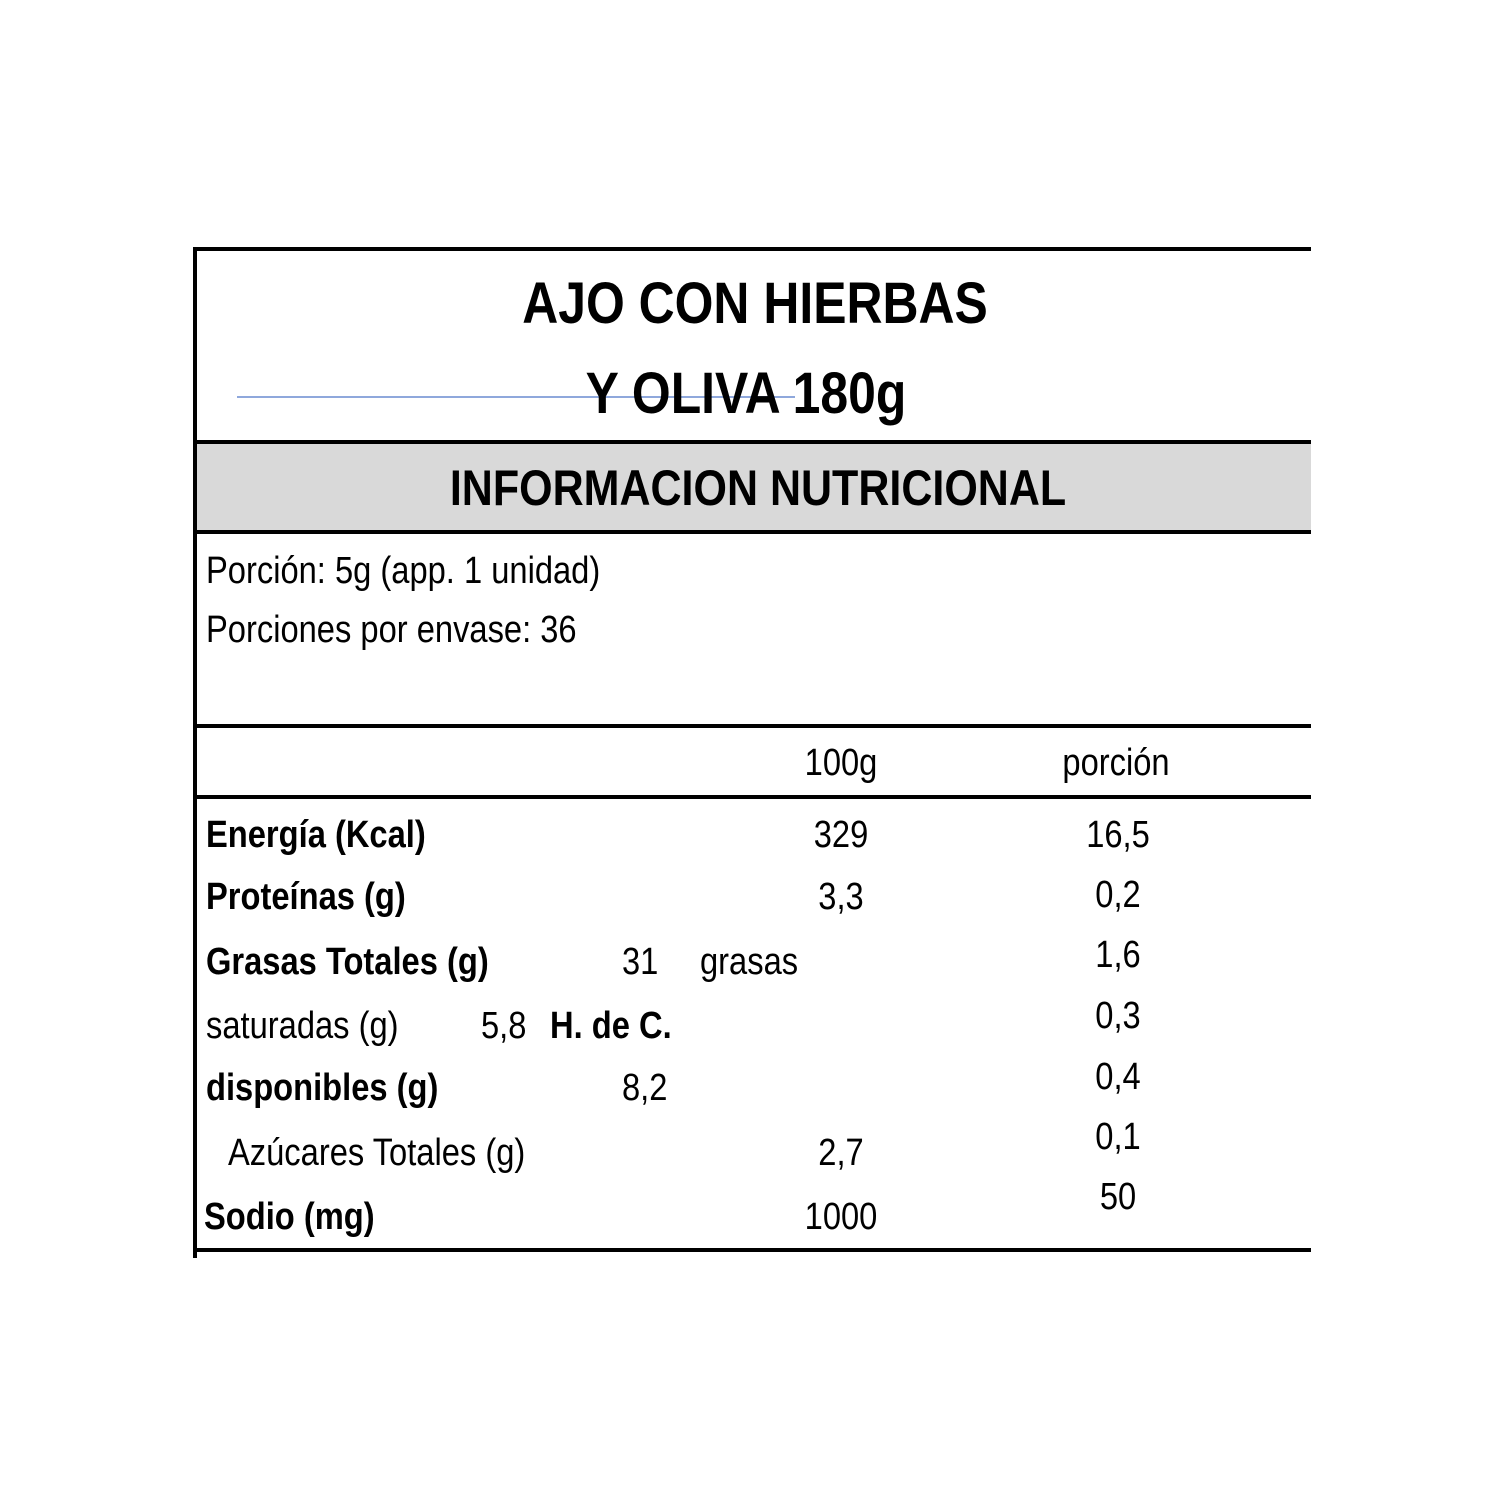 This screenshot has height=1500, width=1500. I want to click on row-label-energy: Energía (Kcal), so click(316, 835).